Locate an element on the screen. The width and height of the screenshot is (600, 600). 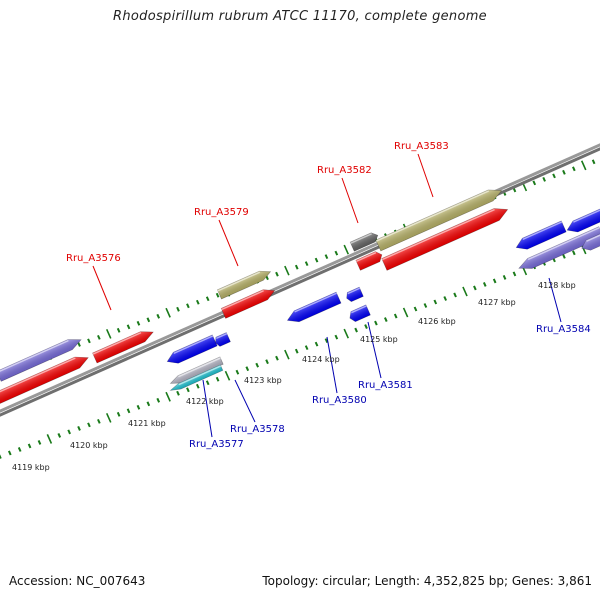
gene-label-rru-a3583: Rru_A3583 is located at coordinates (421, 146).